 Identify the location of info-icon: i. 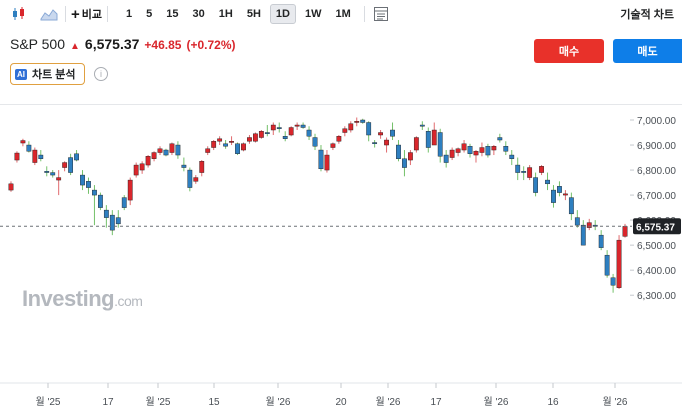
(101, 74).